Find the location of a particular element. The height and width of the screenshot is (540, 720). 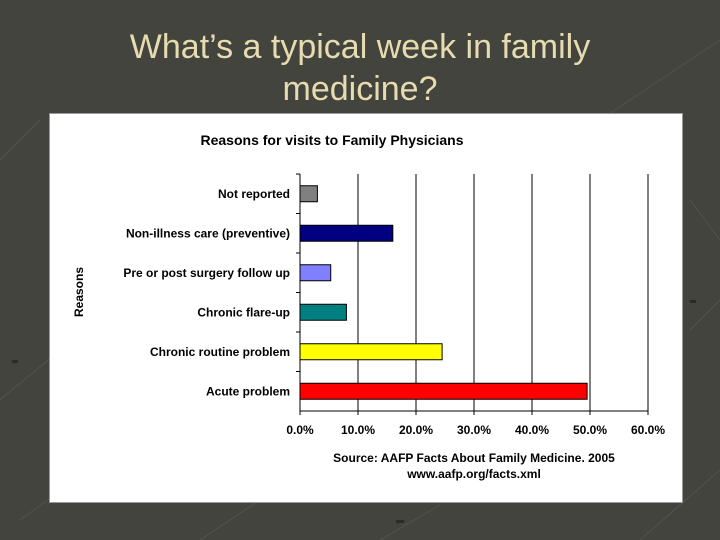

x-tick-label: 20.0% is located at coordinates (416, 430).